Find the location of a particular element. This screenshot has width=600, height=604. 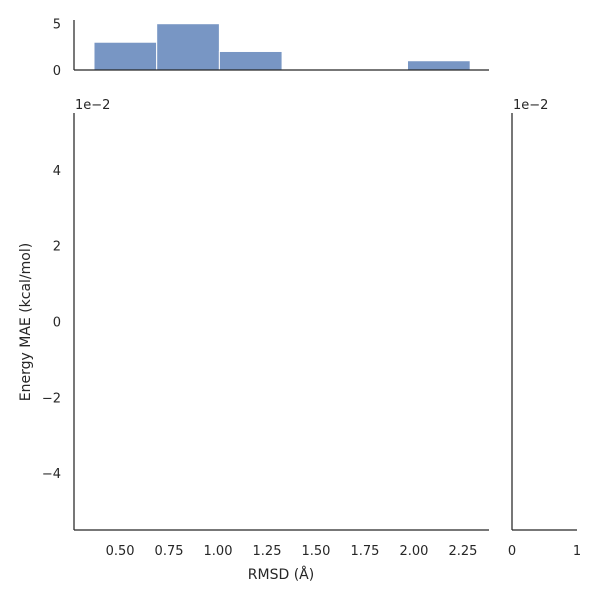

x-axis-label: RMSD (Å) is located at coordinates (281, 574).